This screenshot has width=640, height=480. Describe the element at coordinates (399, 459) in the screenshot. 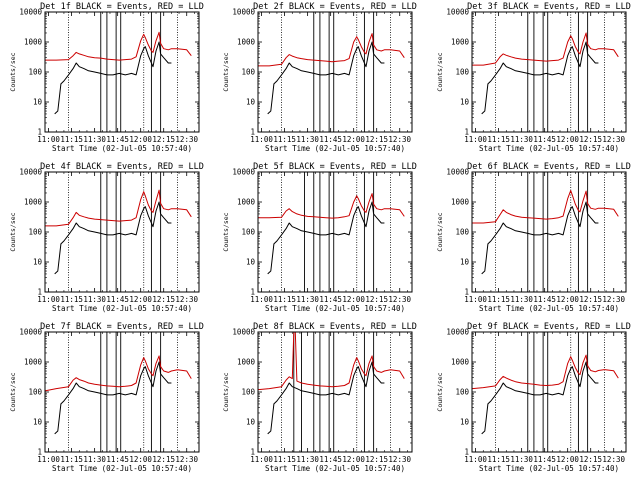

I see `panel-8-x-tick-label: 12:30` at that location.